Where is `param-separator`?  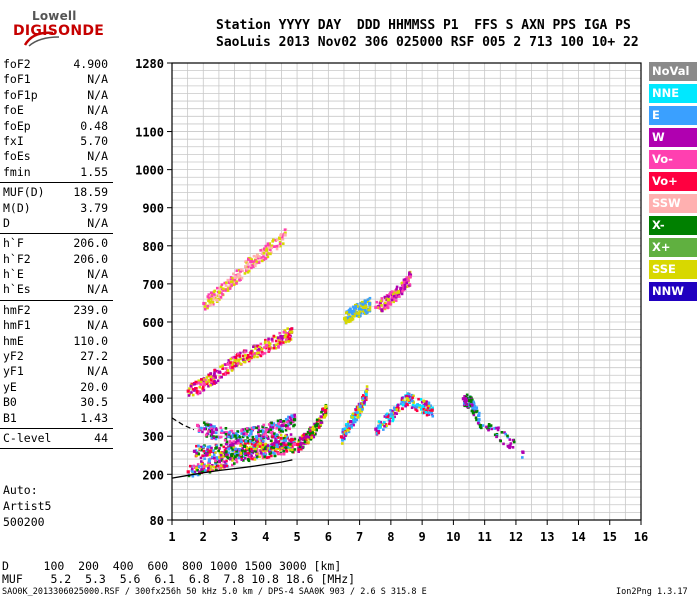 param-separator is located at coordinates (56, 449).